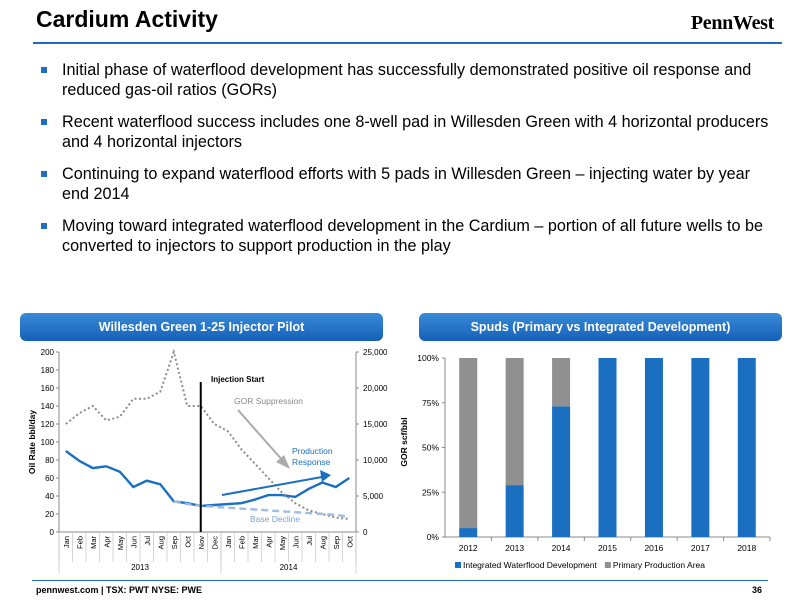 This screenshot has width=800, height=600. I want to click on page-number: 36, so click(756, 590).